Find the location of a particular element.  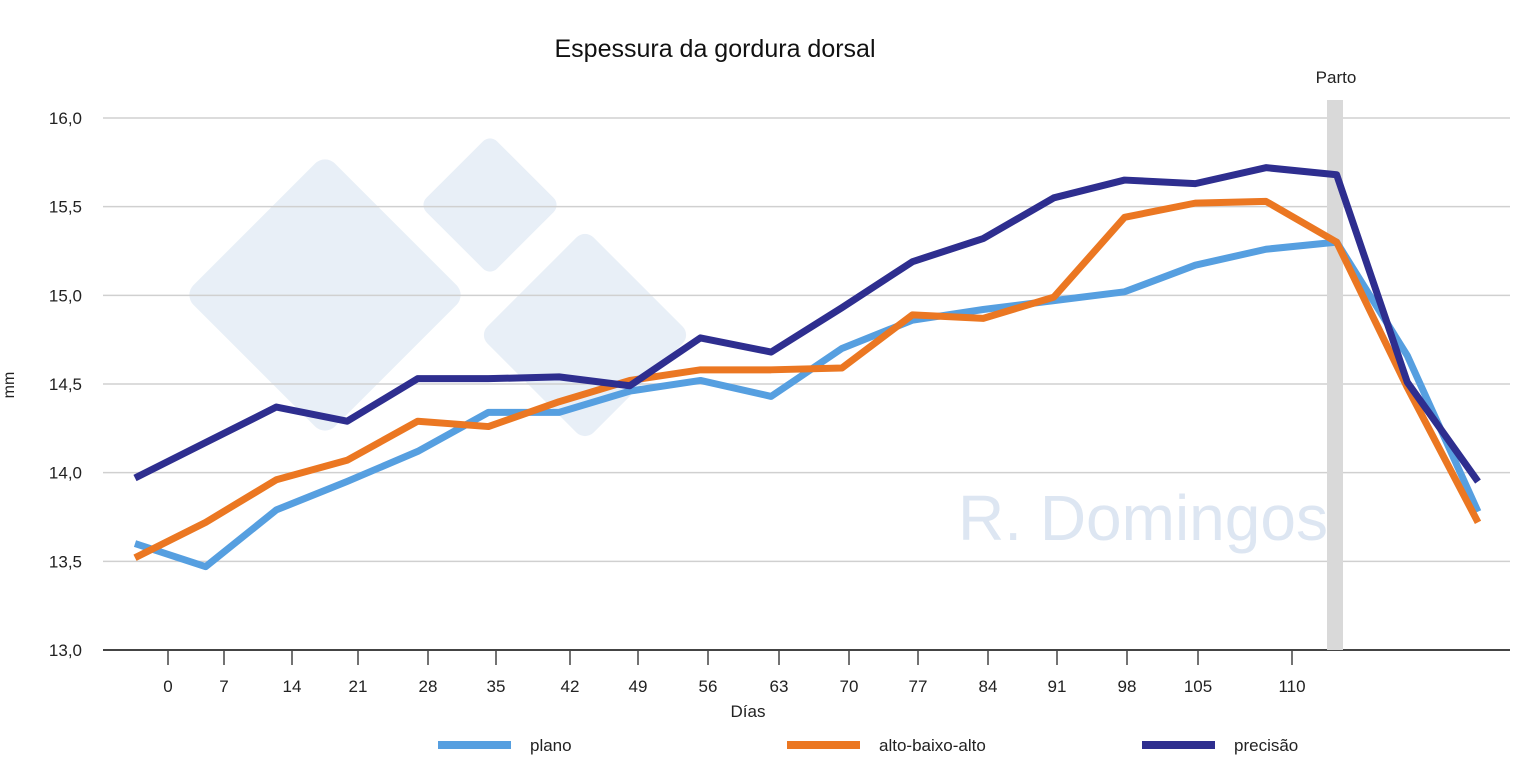

x-tick-label: 110 is located at coordinates (1291, 686).